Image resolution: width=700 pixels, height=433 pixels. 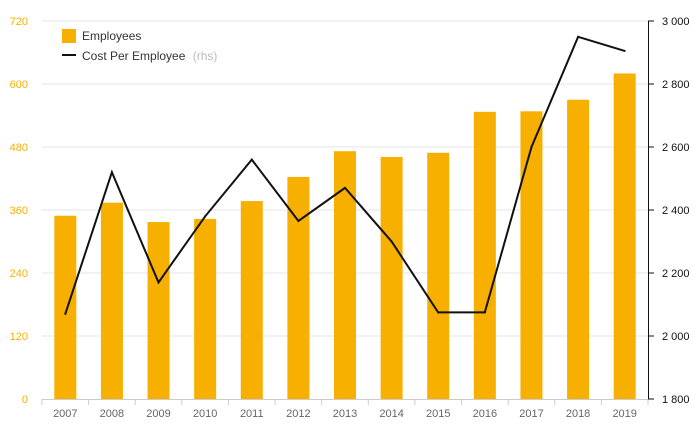 What do you see at coordinates (252, 414) in the screenshot?
I see `x-tick-label: 2011` at bounding box center [252, 414].